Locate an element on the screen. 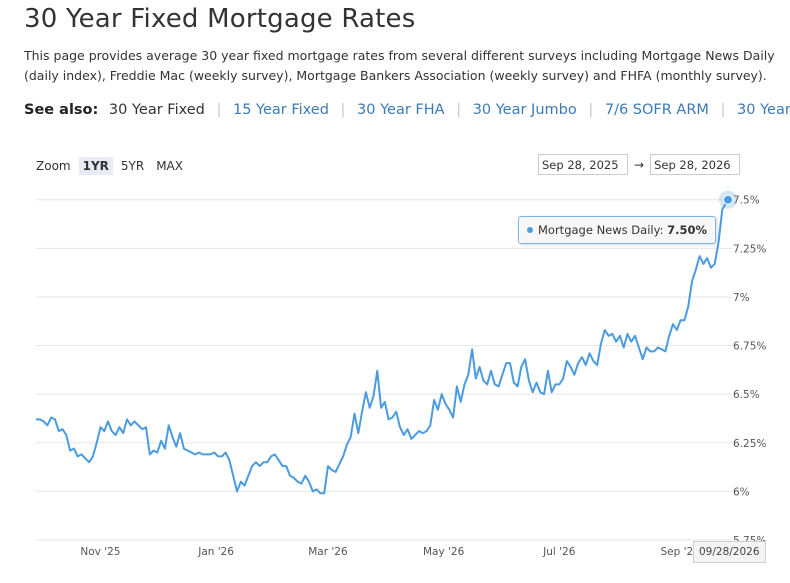 The height and width of the screenshot is (583, 790). link-30-year-fha: 30 Year FHA is located at coordinates (401, 110).